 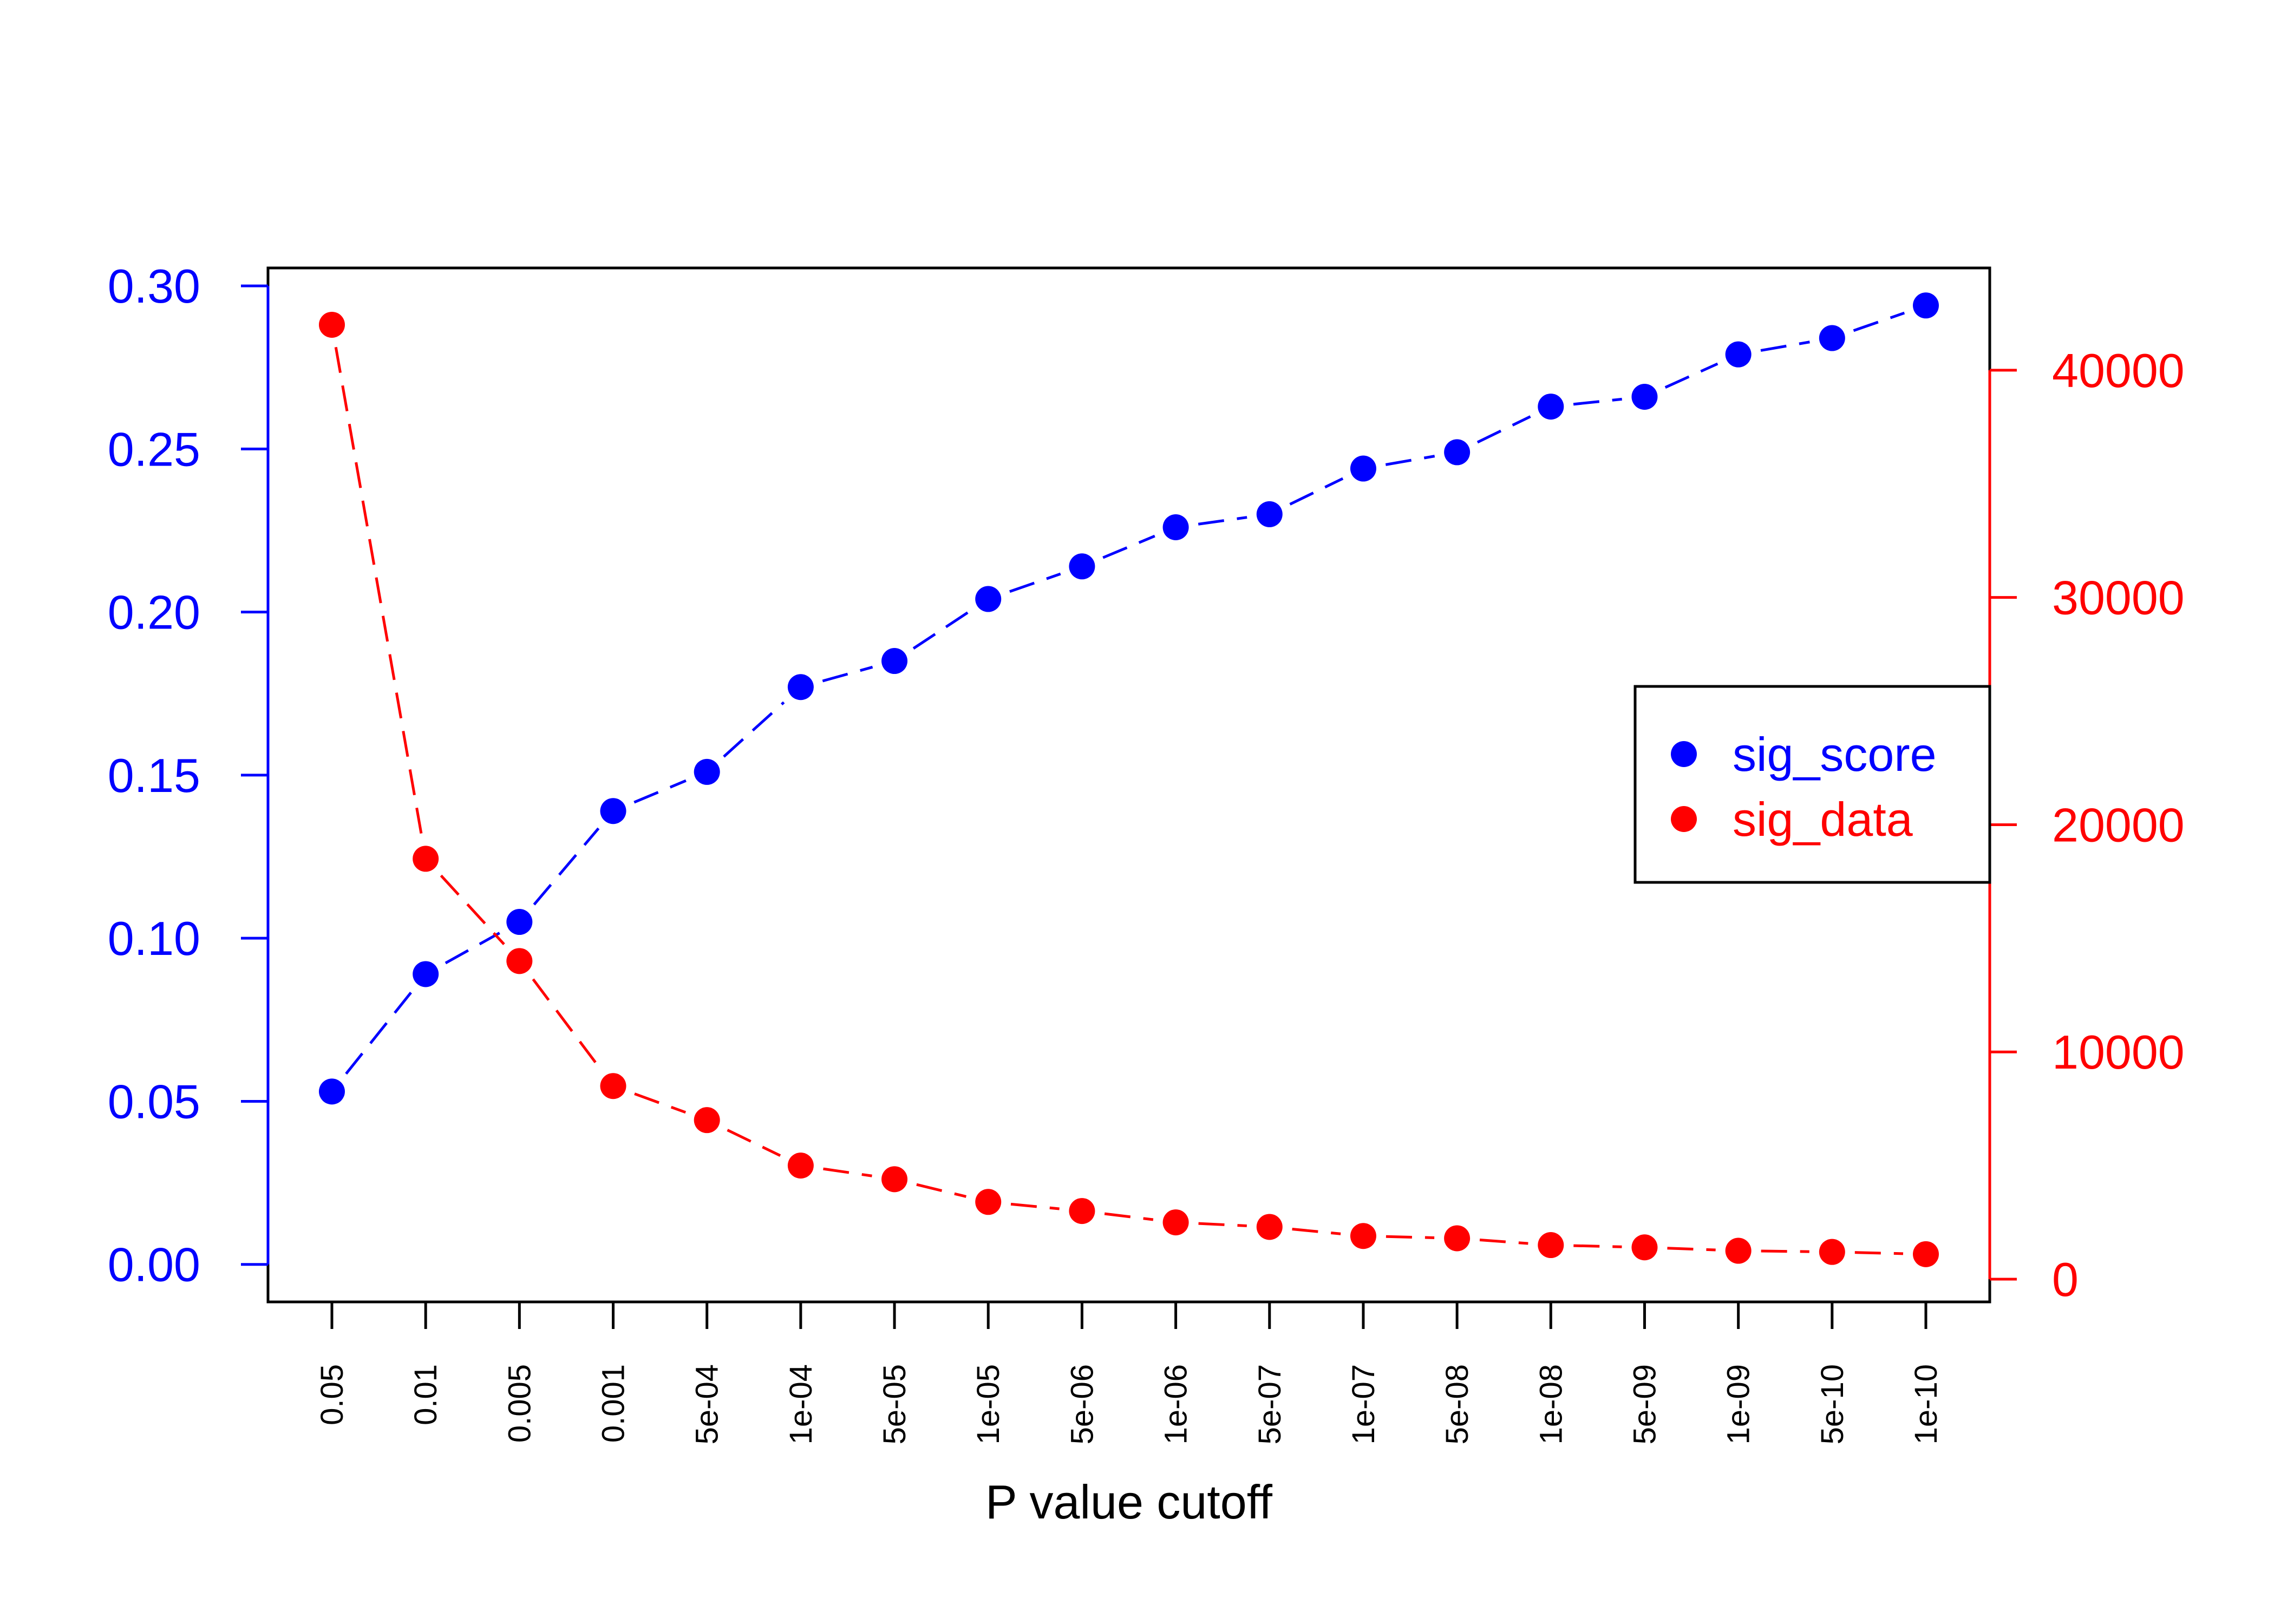 I want to click on x-tick-label: 1e-09, so click(x=1739, y=1404).